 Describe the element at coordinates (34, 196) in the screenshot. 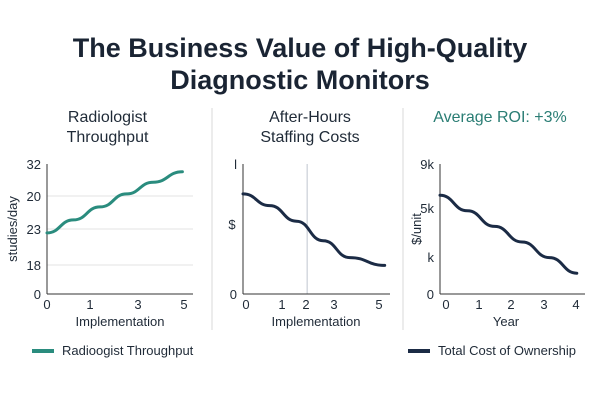

I see `y-tick-label: 20` at that location.